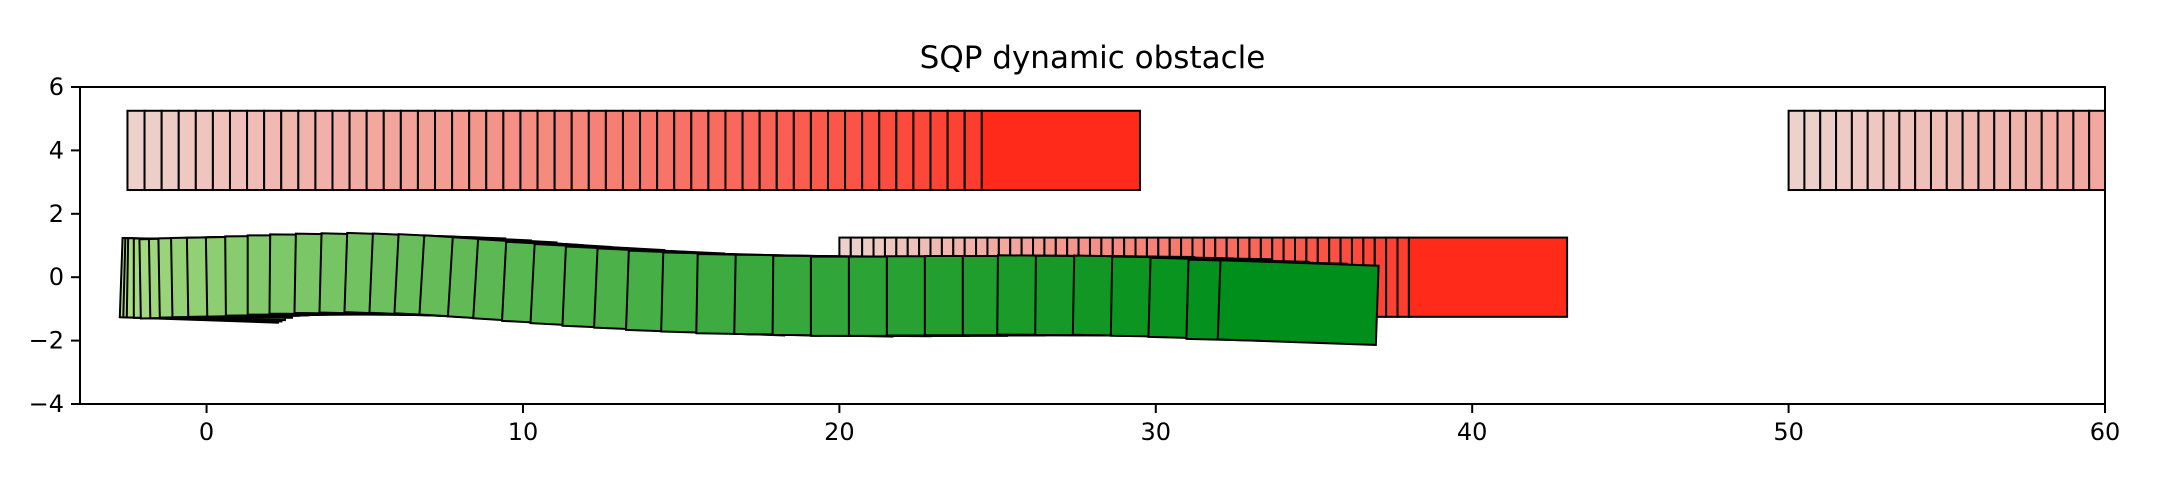 The image size is (2164, 484). I want to click on y-tick-label: 0, so click(56, 277).